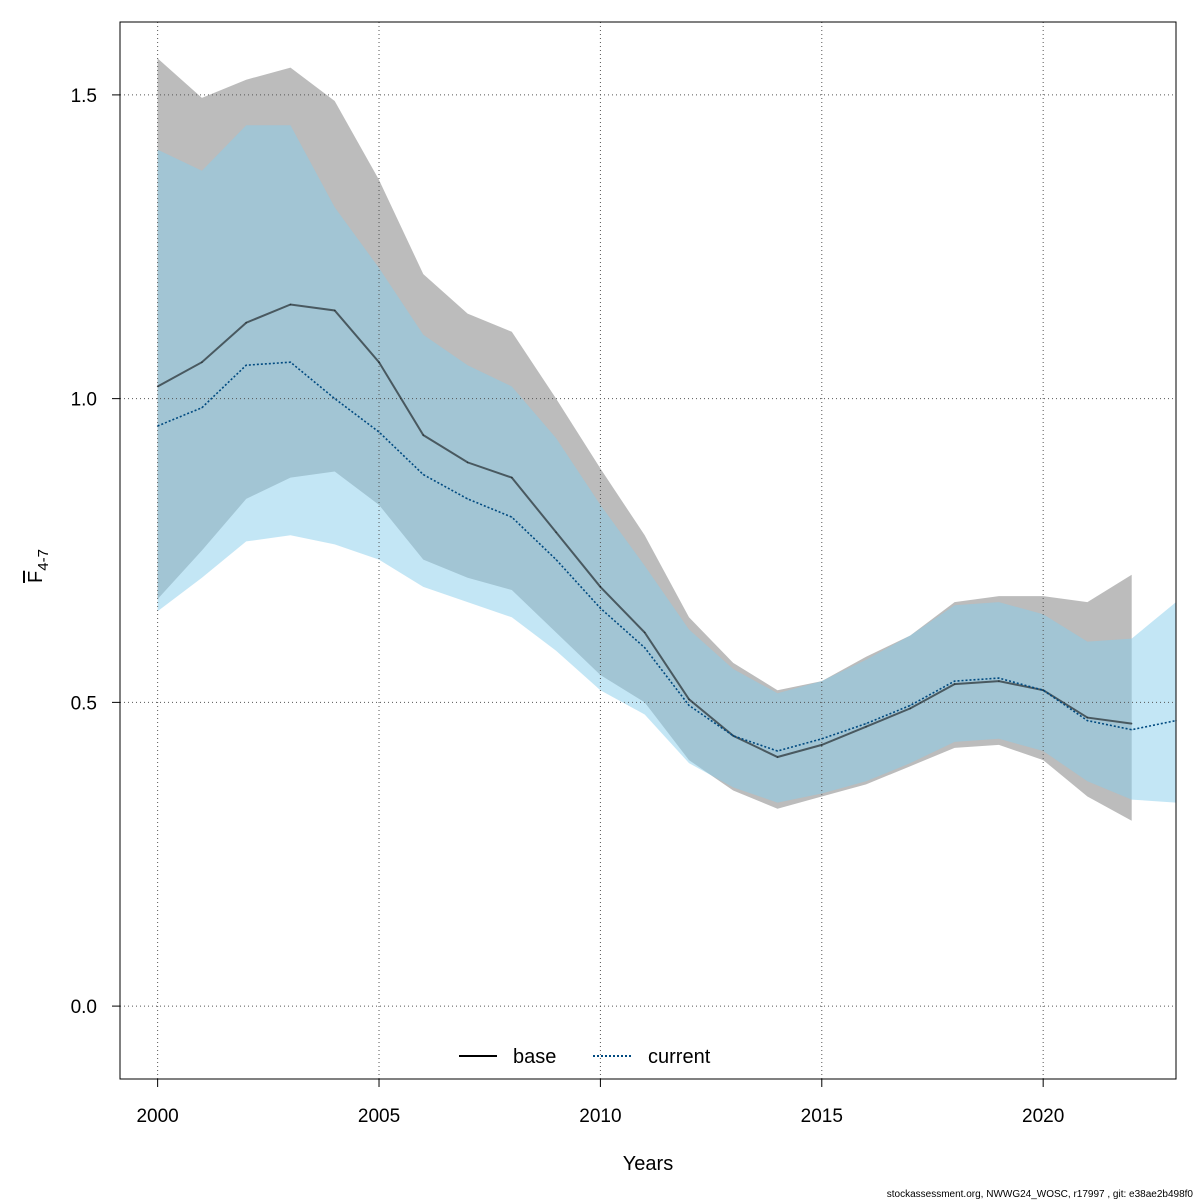 The image size is (1200, 1200). What do you see at coordinates (644, 632) in the screenshot?
I see `data-point-base-2011` at bounding box center [644, 632].